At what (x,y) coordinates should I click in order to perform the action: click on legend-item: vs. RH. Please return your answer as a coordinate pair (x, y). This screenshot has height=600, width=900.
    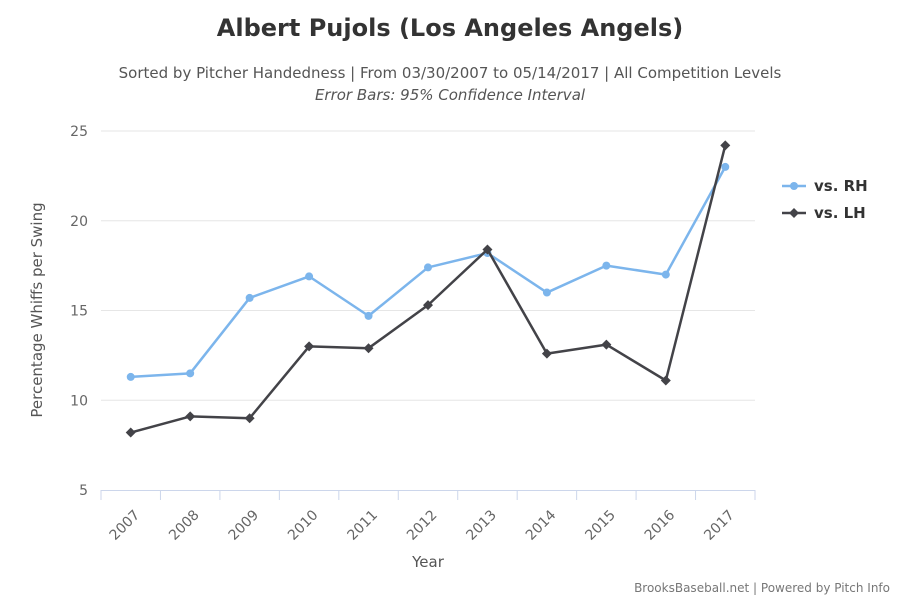
    Looking at the image, I should click on (841, 186).